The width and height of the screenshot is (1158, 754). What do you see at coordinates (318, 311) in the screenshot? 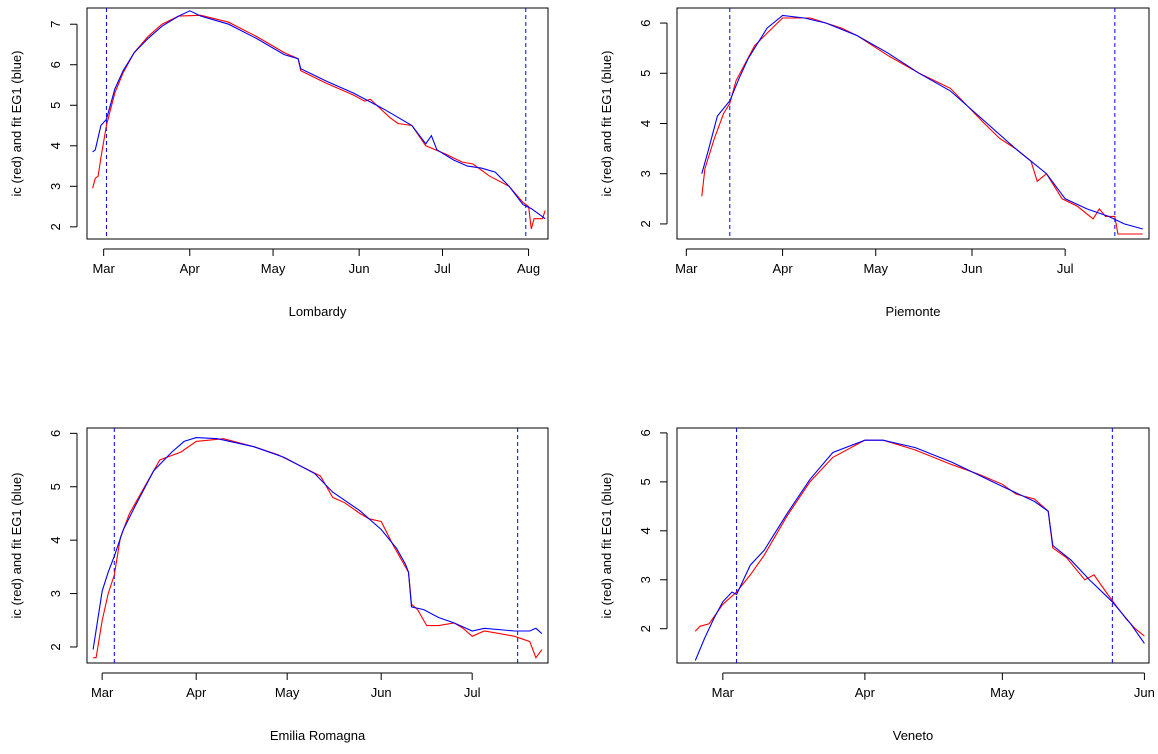
I see `x-axis-title: Lombardy` at bounding box center [318, 311].